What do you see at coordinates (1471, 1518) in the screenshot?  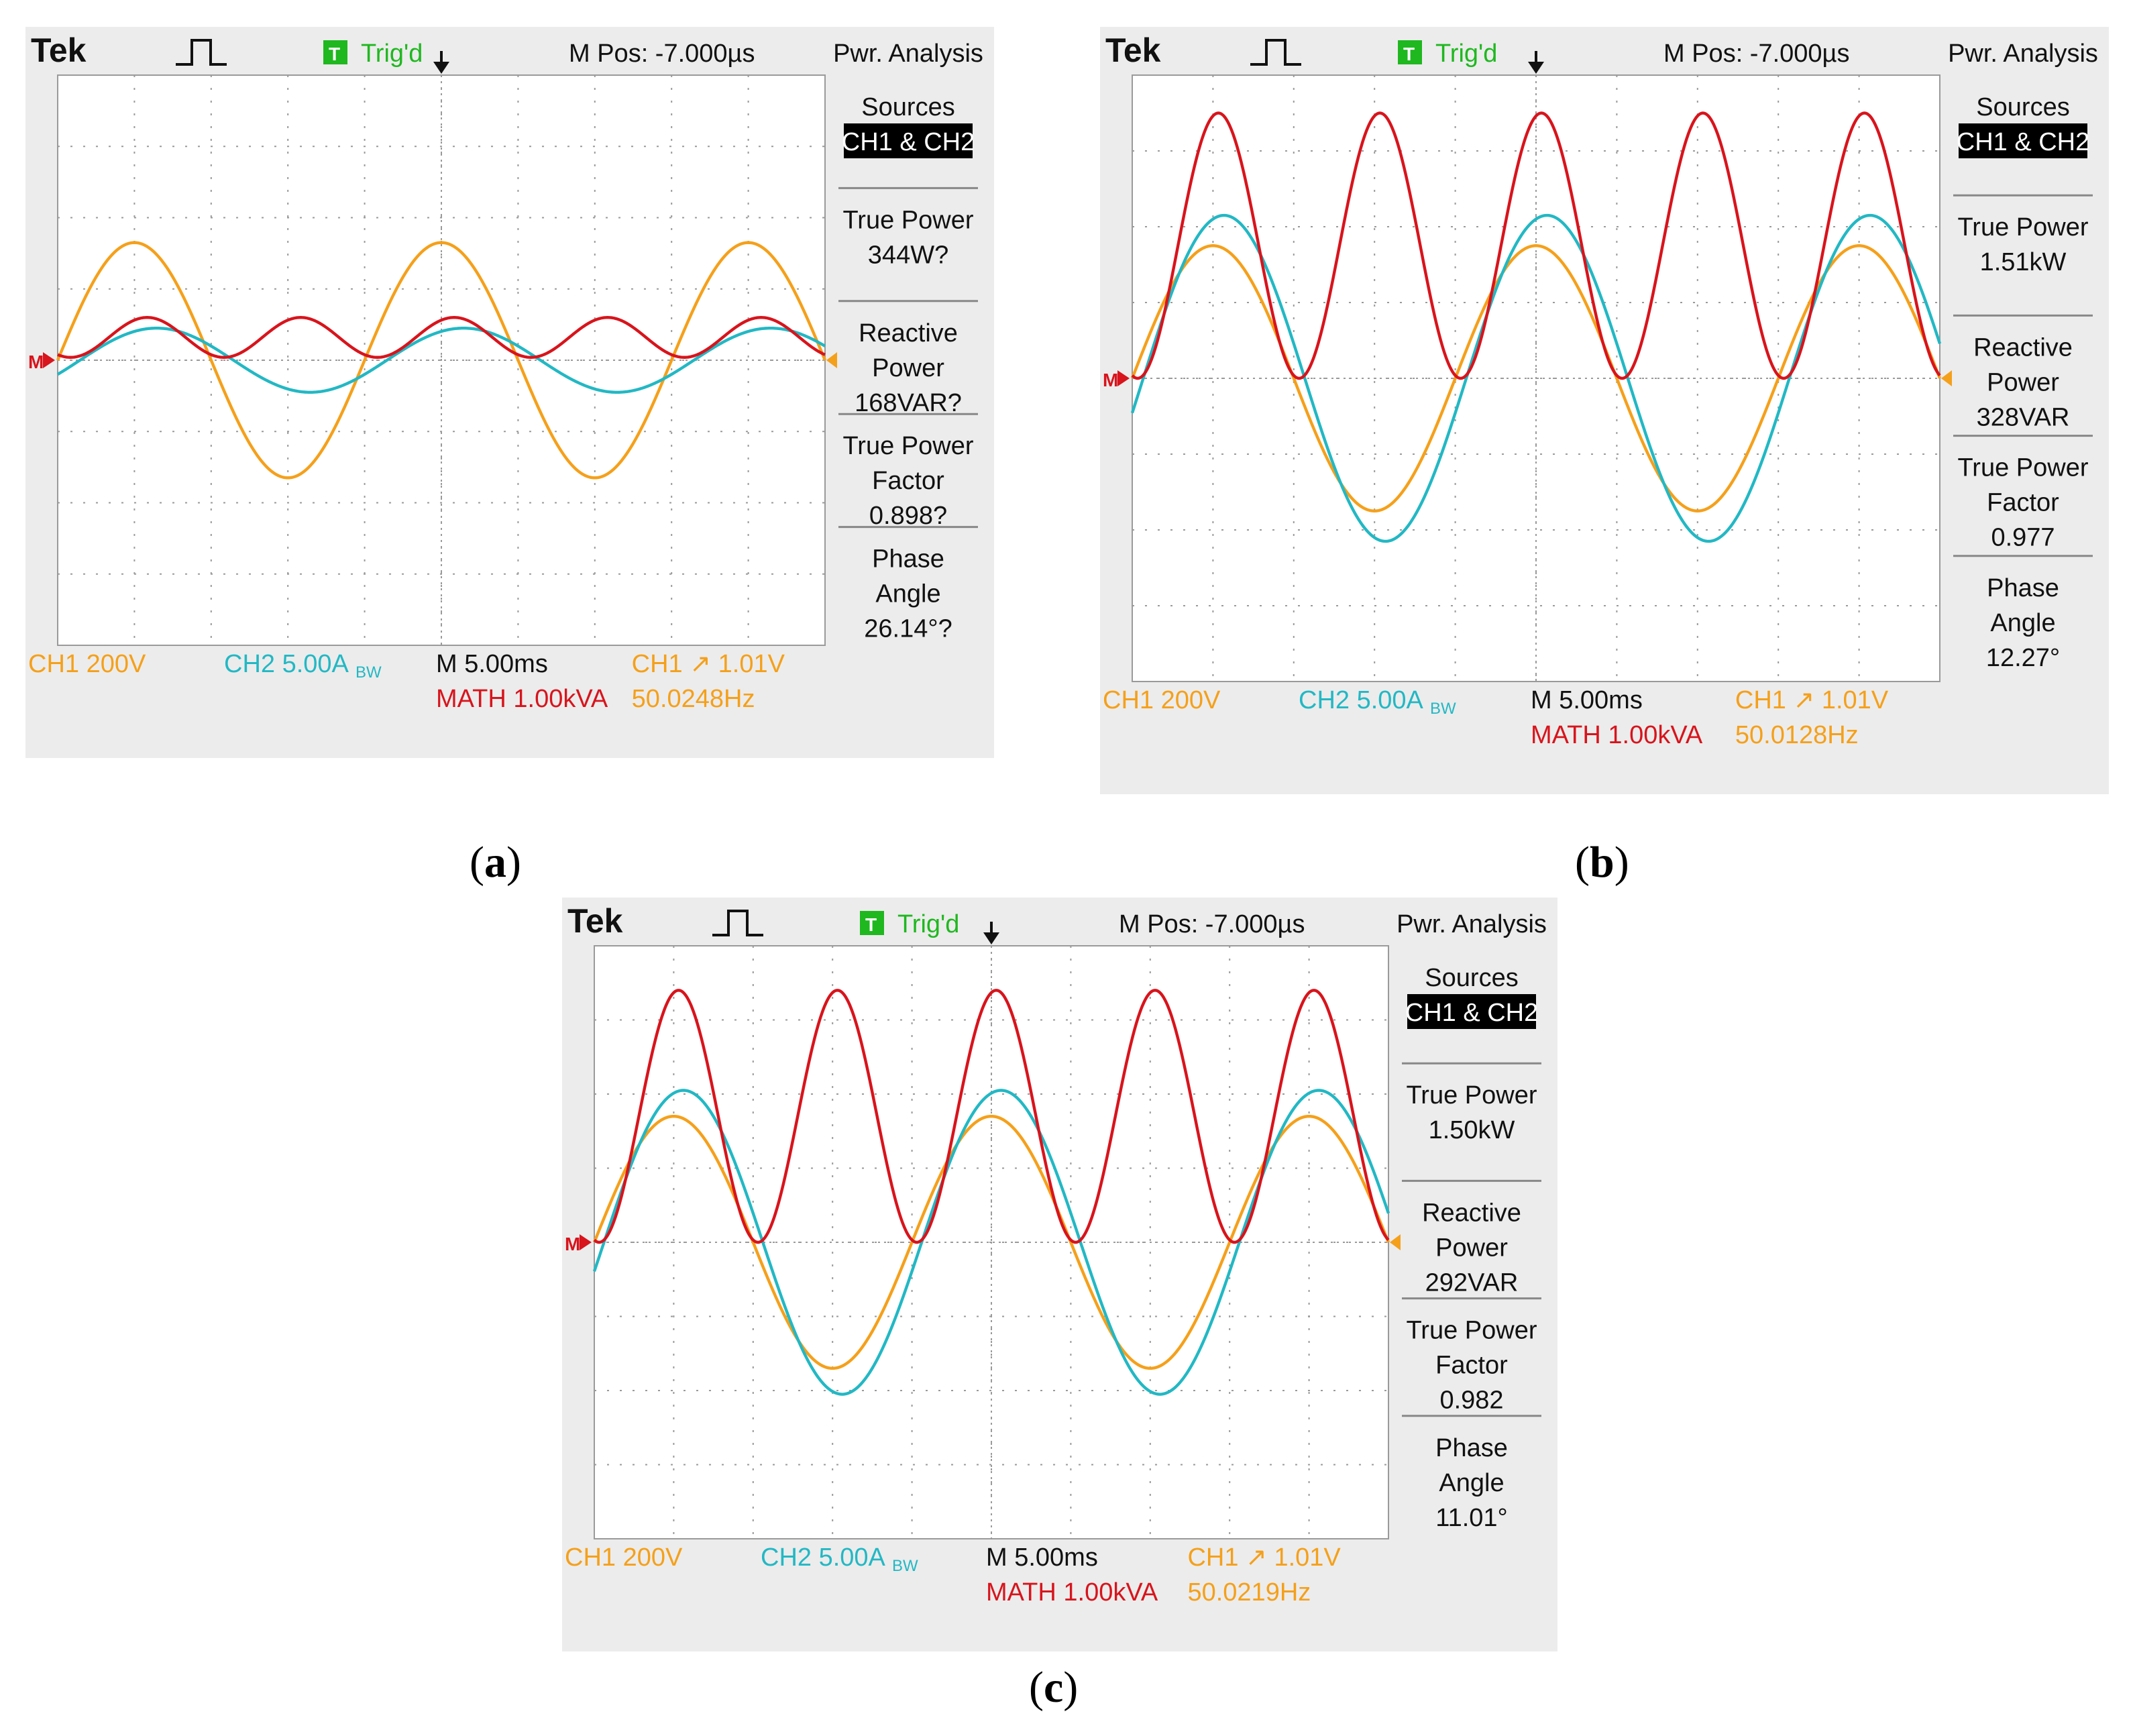 I see `menu-item-text: 11.01°` at bounding box center [1471, 1518].